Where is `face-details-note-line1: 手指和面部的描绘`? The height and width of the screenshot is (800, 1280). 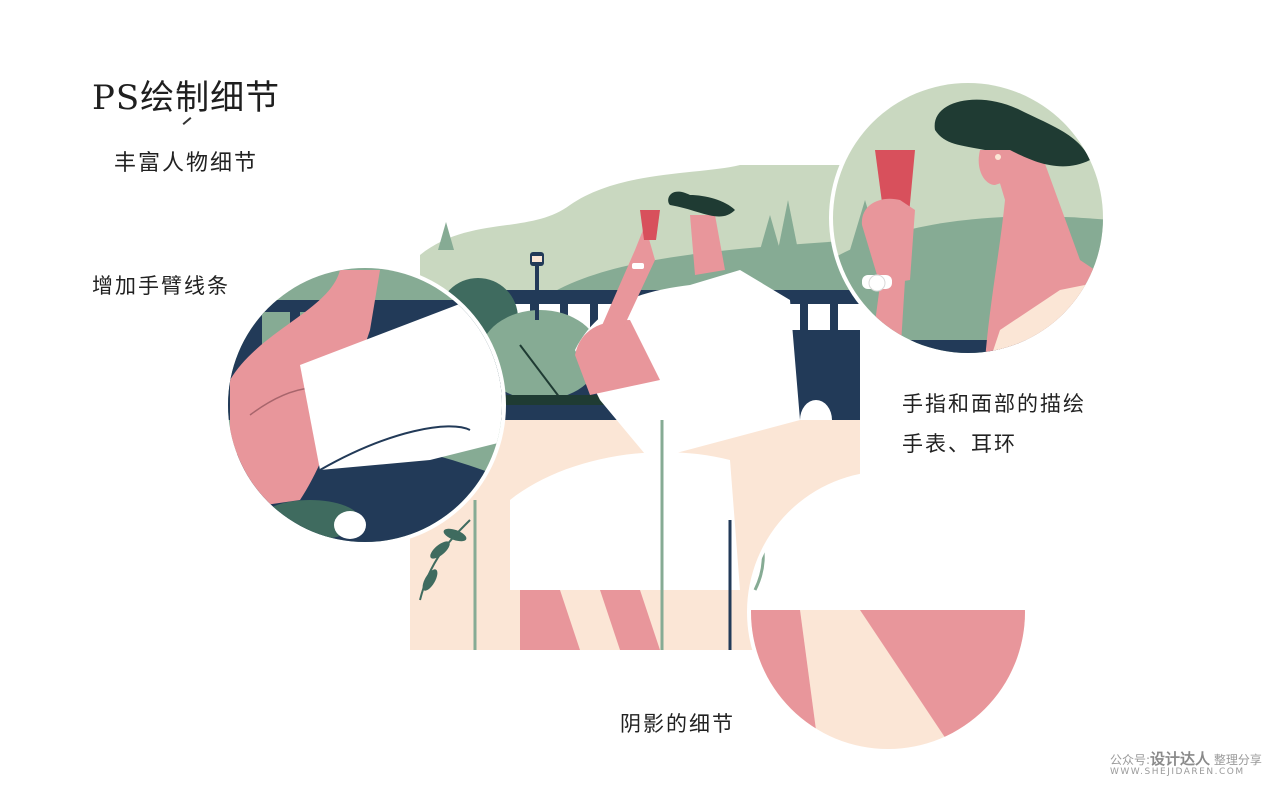 face-details-note-line1: 手指和面部的描绘 is located at coordinates (994, 404).